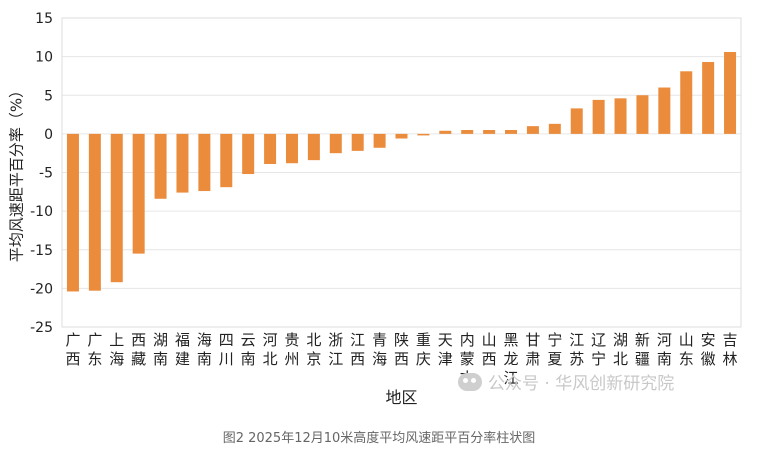 The height and width of the screenshot is (453, 758). I want to click on x-tick-label-char: 肃, so click(532, 359).